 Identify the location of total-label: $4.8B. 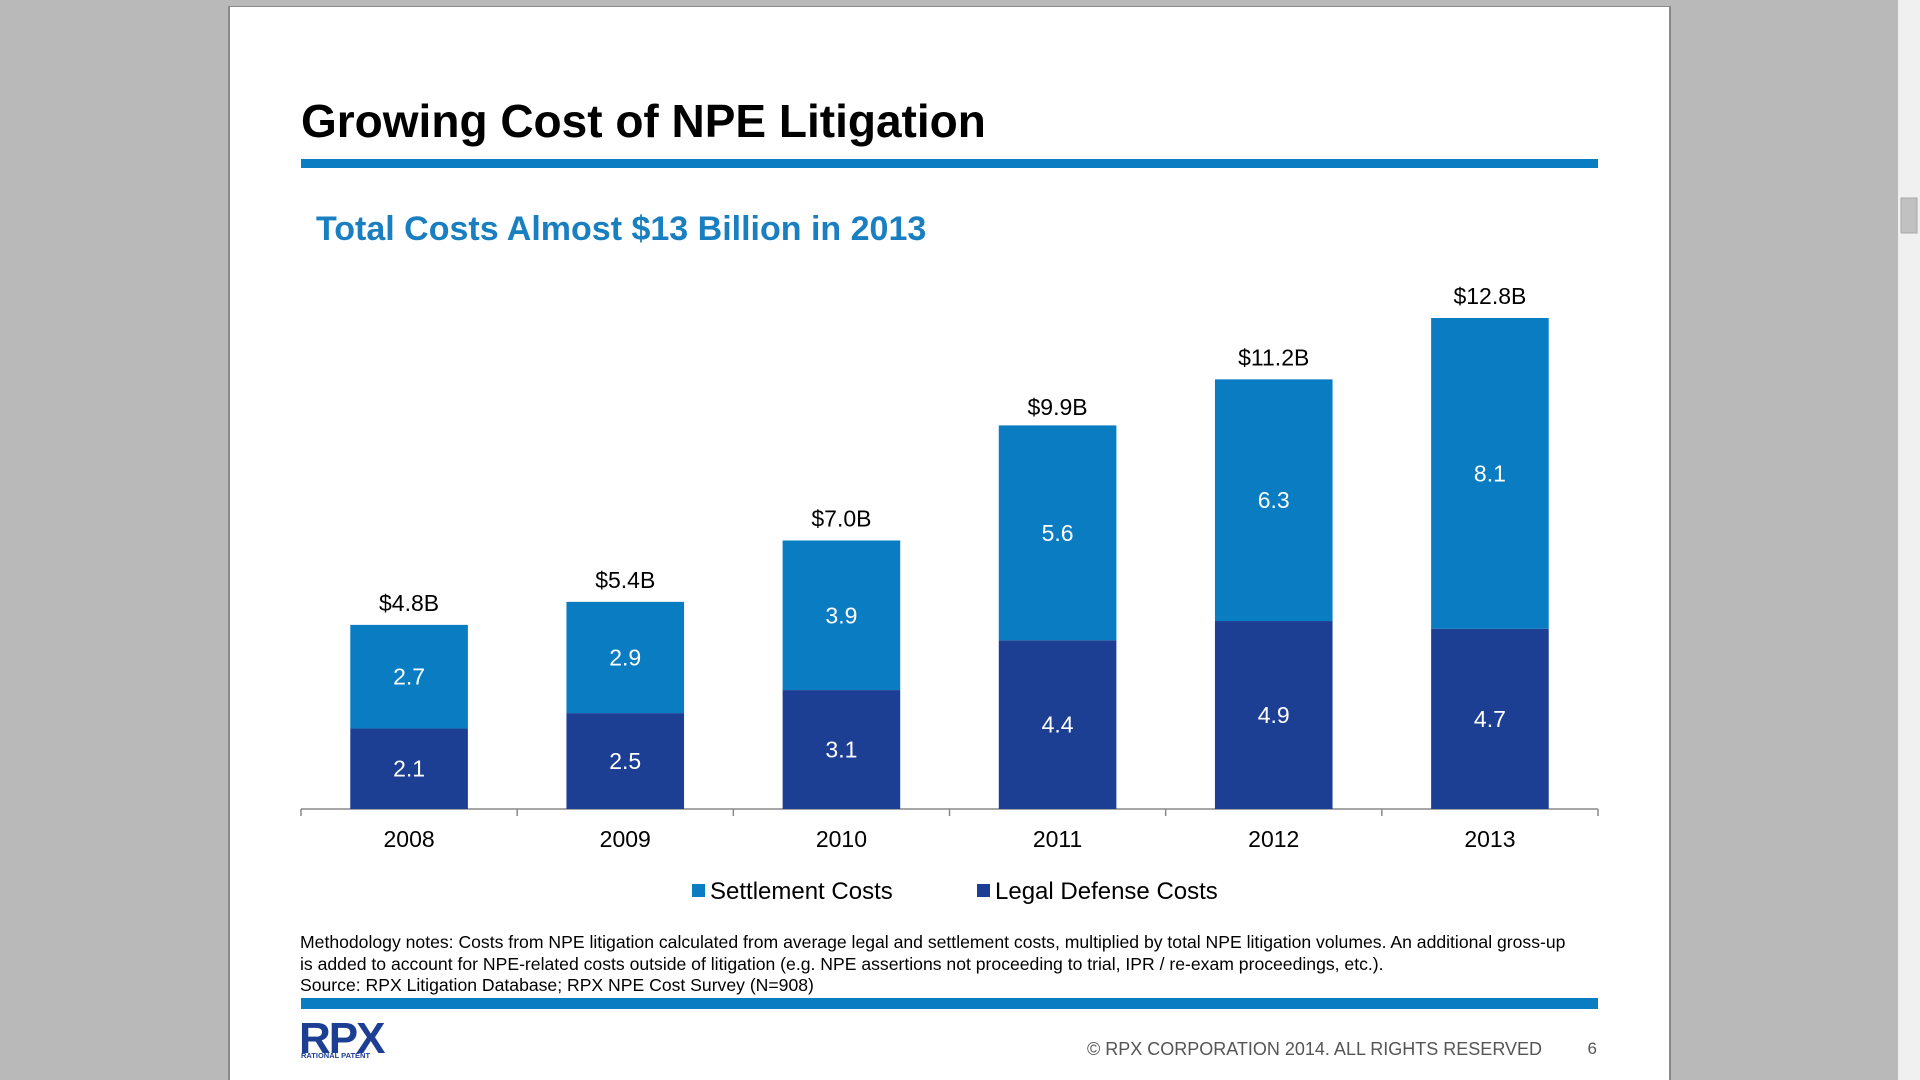
(409, 603).